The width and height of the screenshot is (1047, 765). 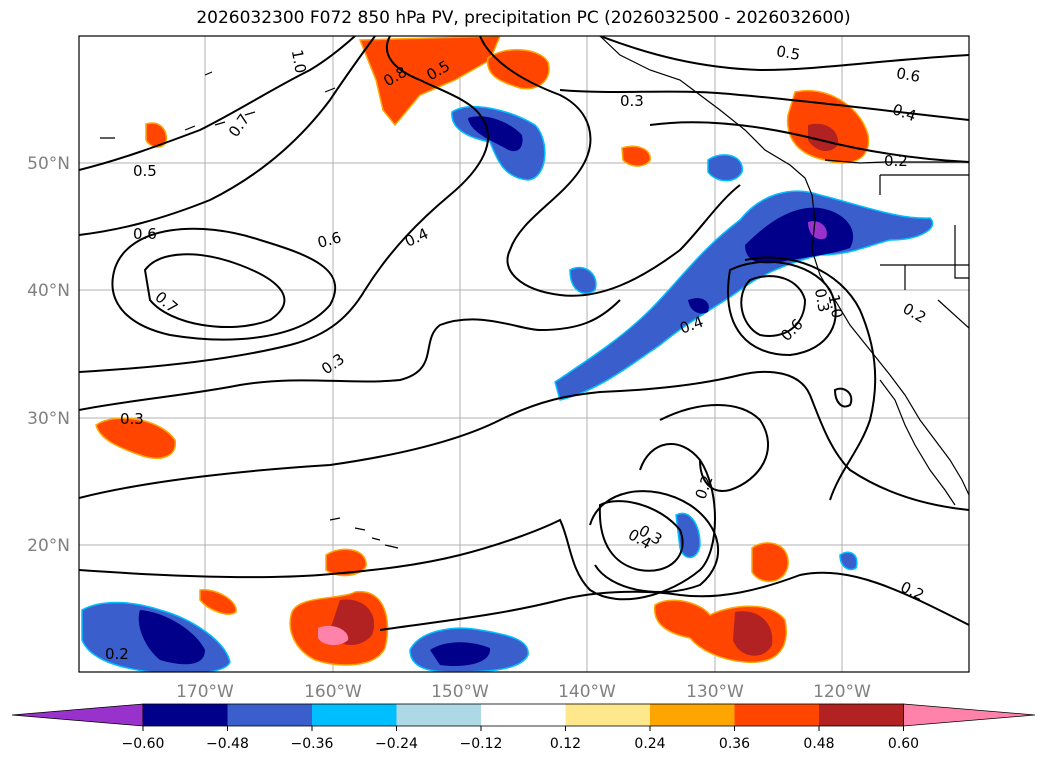 What do you see at coordinates (481, 744) in the screenshot?
I see `colorbar-tick-label: −0.12` at bounding box center [481, 744].